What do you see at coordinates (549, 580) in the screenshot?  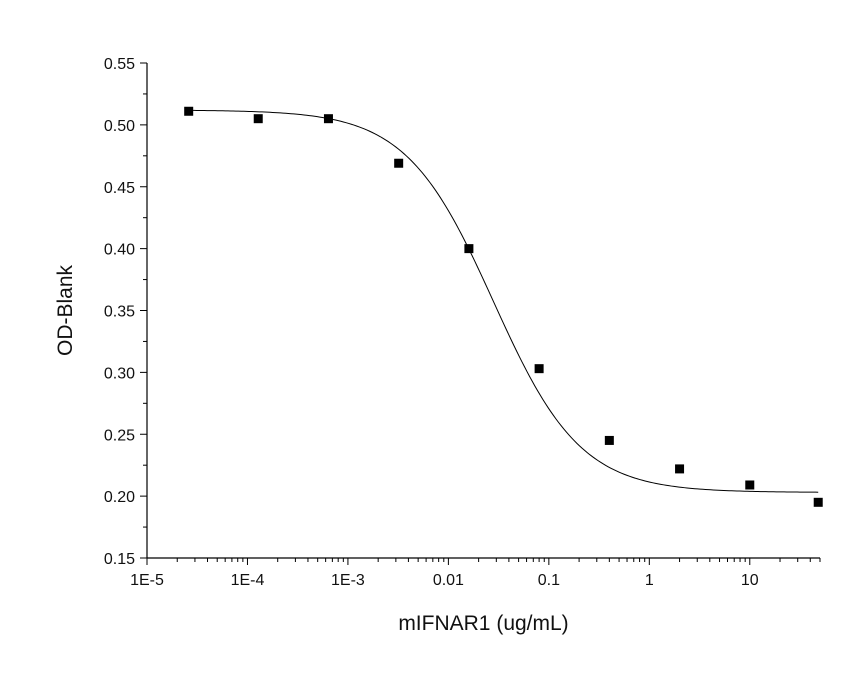 I see `x-tick-label: 0.1` at bounding box center [549, 580].